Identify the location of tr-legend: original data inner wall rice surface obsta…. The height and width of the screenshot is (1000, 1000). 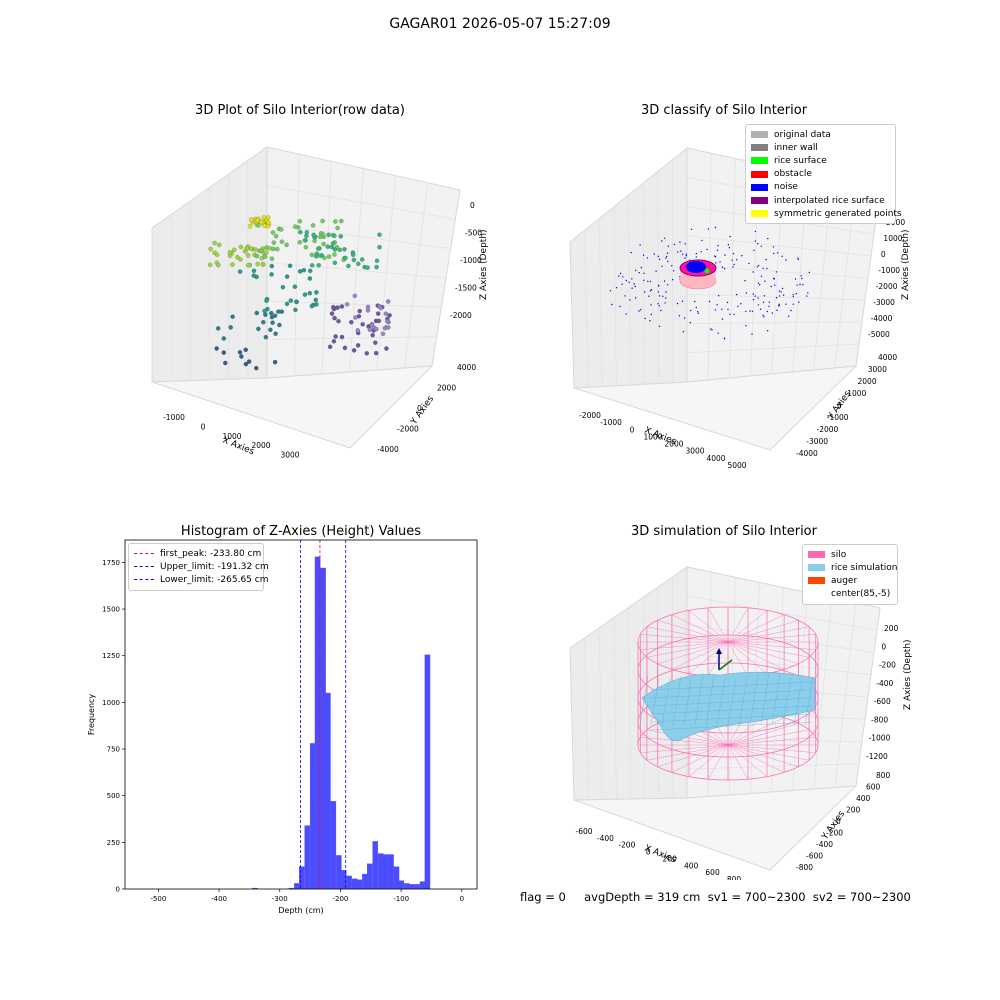
(823, 174).